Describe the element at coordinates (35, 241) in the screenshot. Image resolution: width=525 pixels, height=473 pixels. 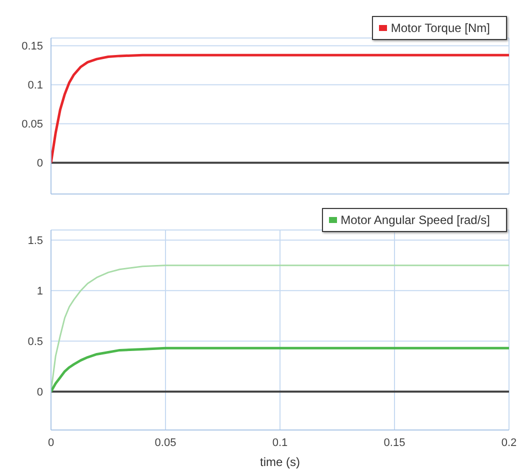
I see `y-tick-label: 1.5` at that location.